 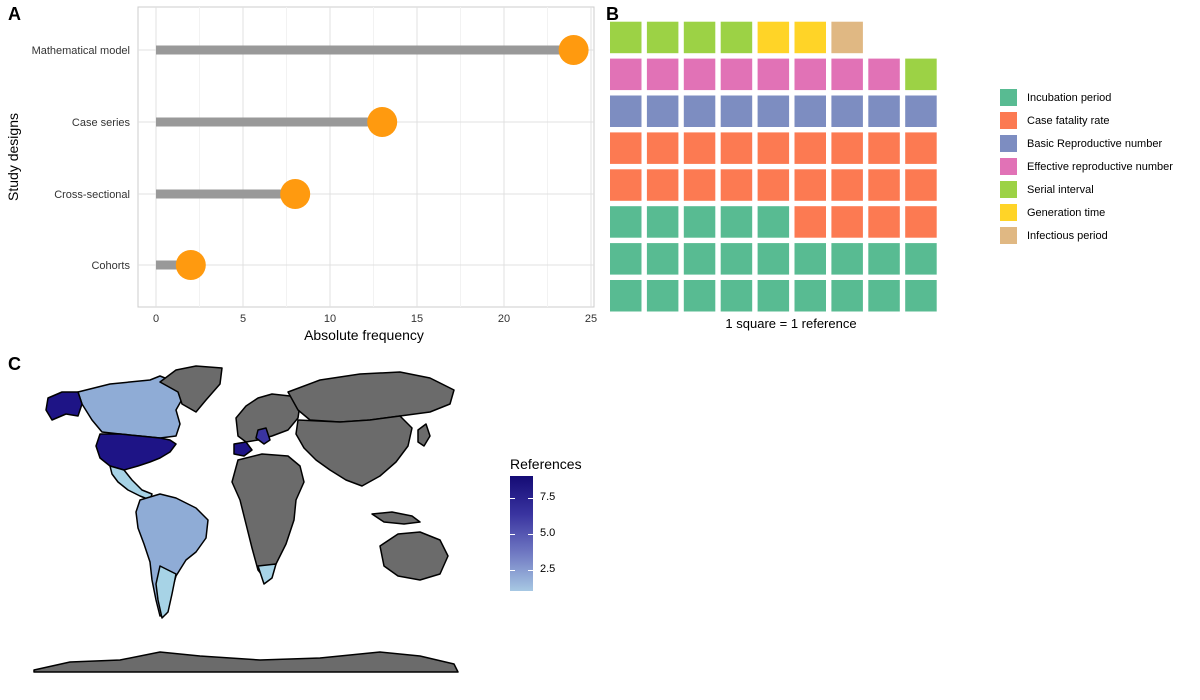 I want to click on legend-tick-label: 2.5, so click(x=548, y=569).